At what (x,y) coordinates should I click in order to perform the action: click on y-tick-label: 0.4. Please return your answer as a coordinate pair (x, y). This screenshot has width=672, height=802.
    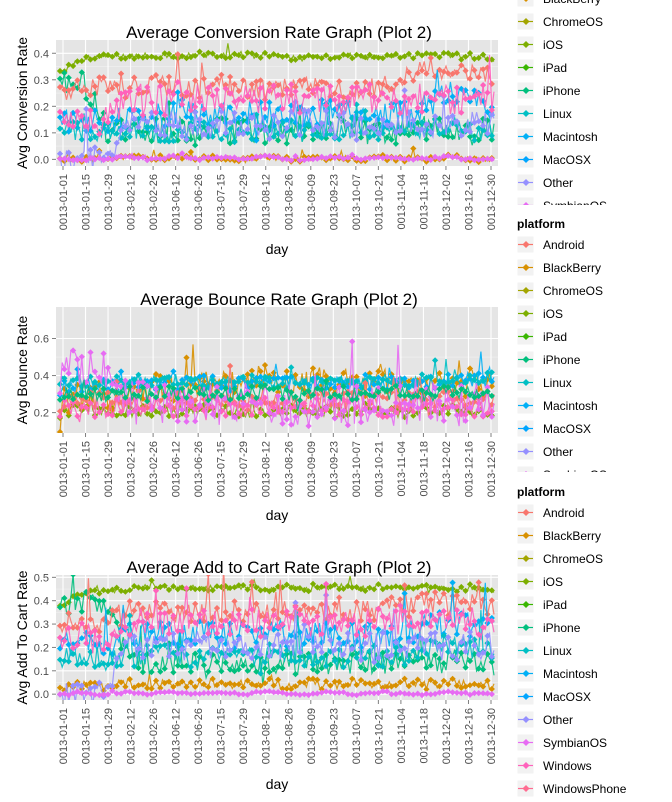
    Looking at the image, I should click on (41, 602).